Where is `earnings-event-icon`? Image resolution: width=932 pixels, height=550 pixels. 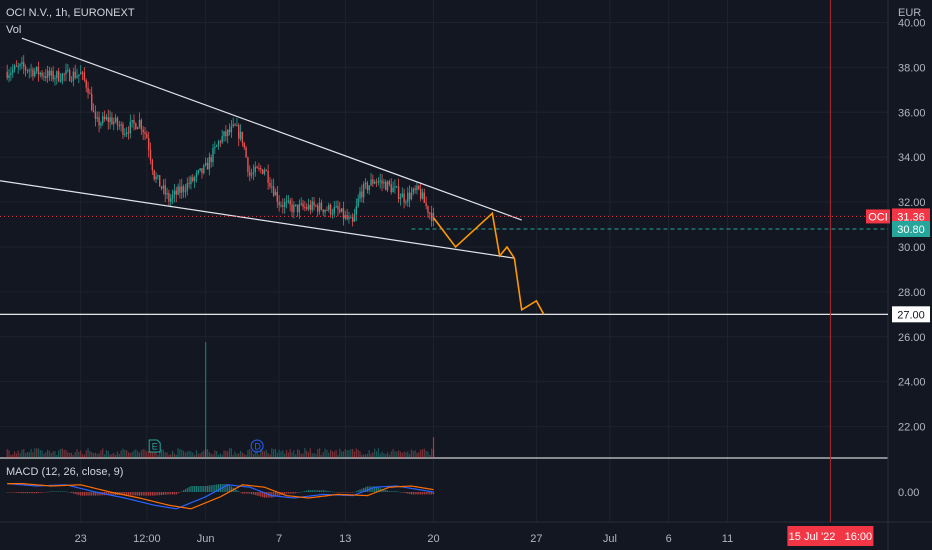 earnings-event-icon is located at coordinates (154, 446).